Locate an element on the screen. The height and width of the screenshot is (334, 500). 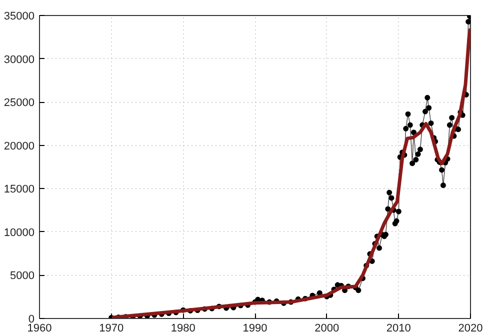
x-tick-label: 1960 is located at coordinates (39, 328).